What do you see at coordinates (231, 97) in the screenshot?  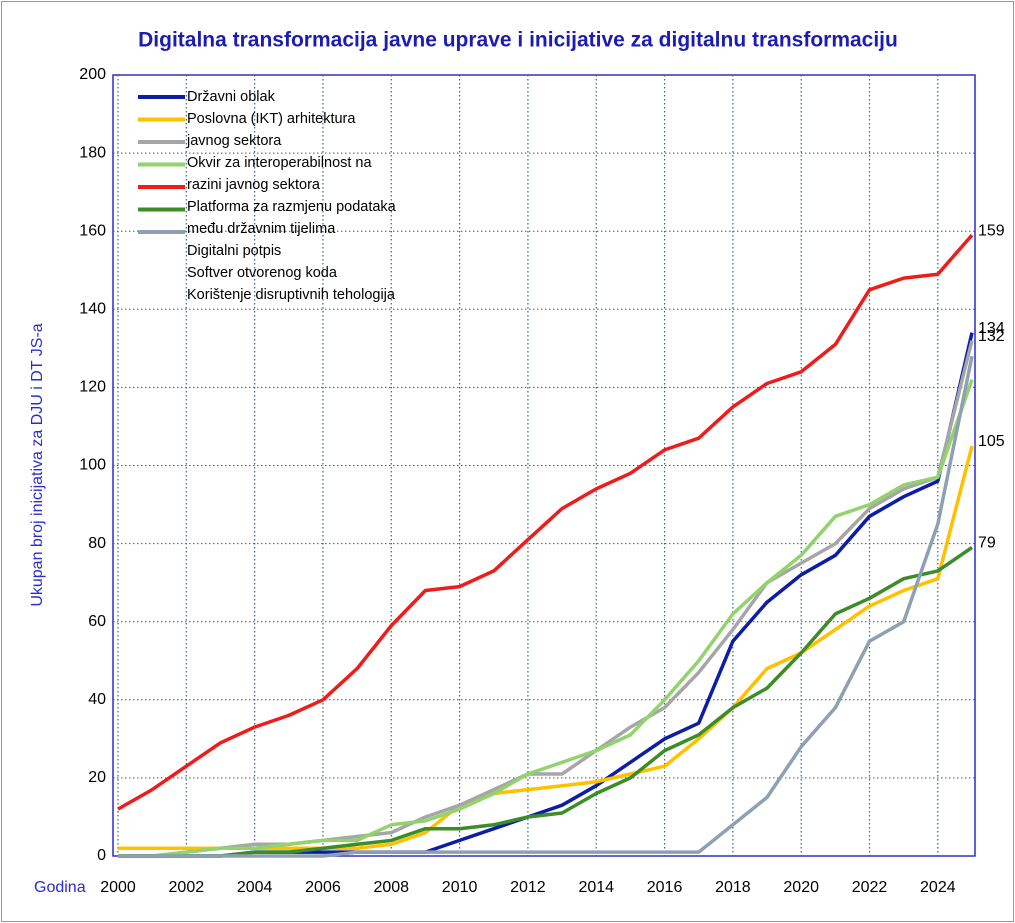 I see `legend-label: Državni oblak` at bounding box center [231, 97].